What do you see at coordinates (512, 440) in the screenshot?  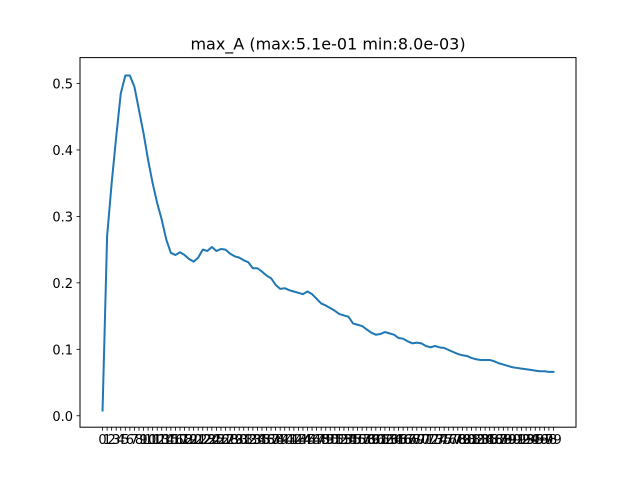 I see `x-tick-label: 90` at bounding box center [512, 440].